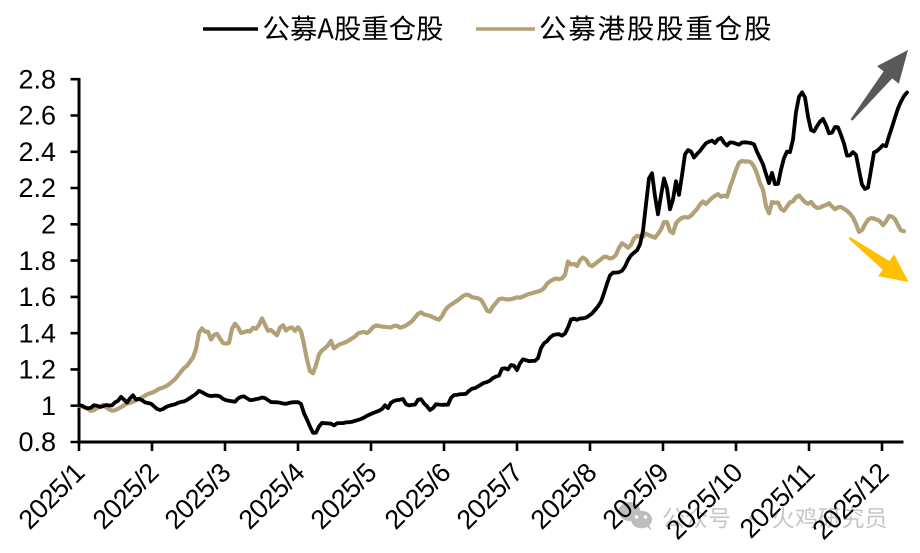  Describe the element at coordinates (37, 370) in the screenshot. I see `svg-text: 1.2` at that location.